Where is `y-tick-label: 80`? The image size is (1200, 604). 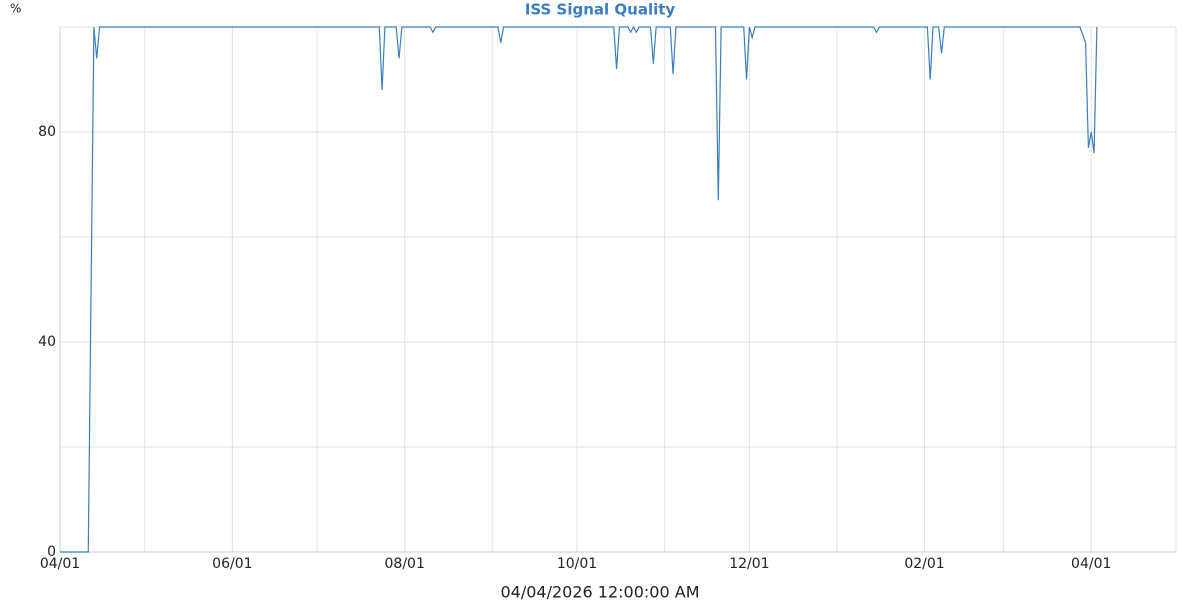 y-tick-label: 80 is located at coordinates (47, 132).